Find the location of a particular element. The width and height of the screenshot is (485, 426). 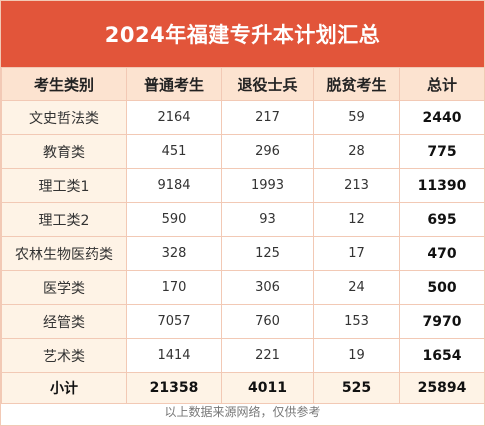

regular-cell: 328 is located at coordinates (174, 253).